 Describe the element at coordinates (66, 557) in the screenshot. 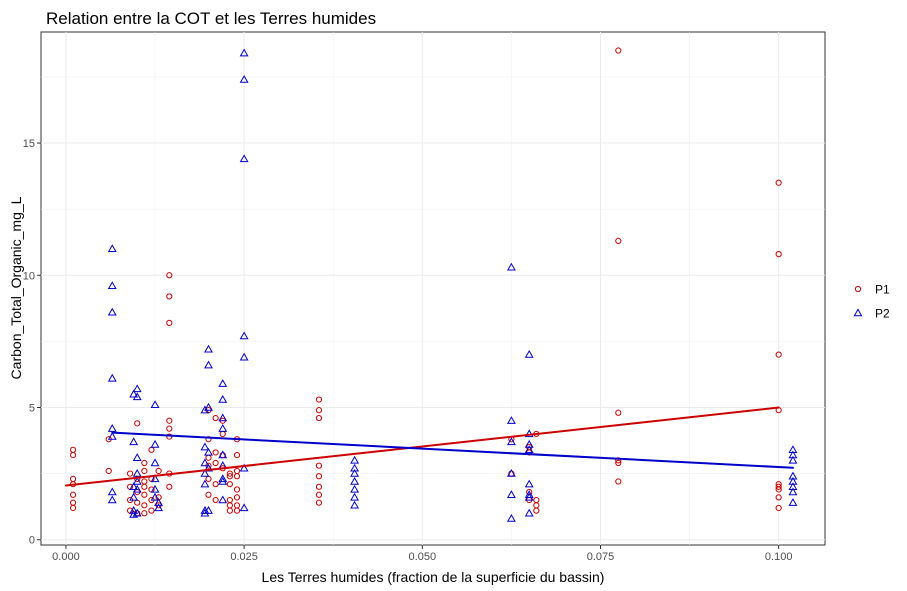

I see `x-tick-label: 0.000` at that location.